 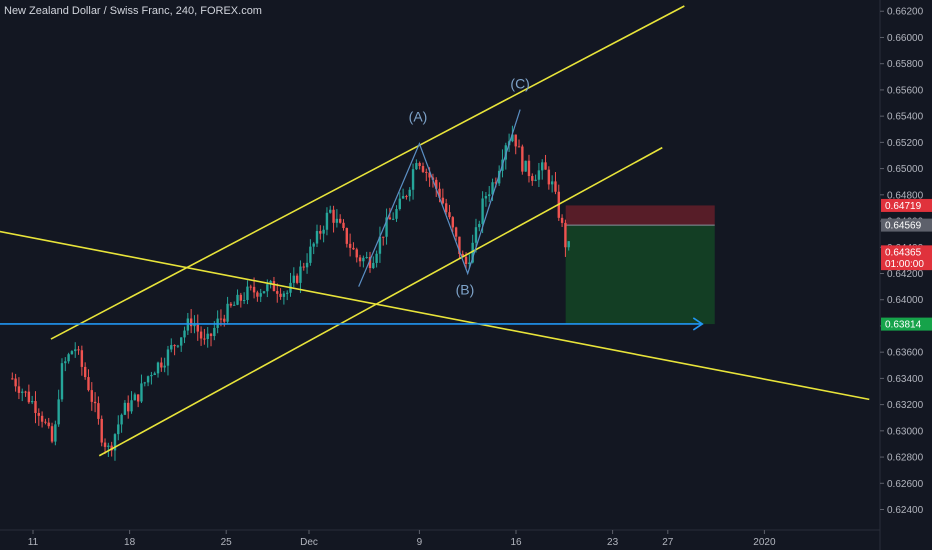 I want to click on price-tag-label: 0.64719, so click(x=903, y=206).